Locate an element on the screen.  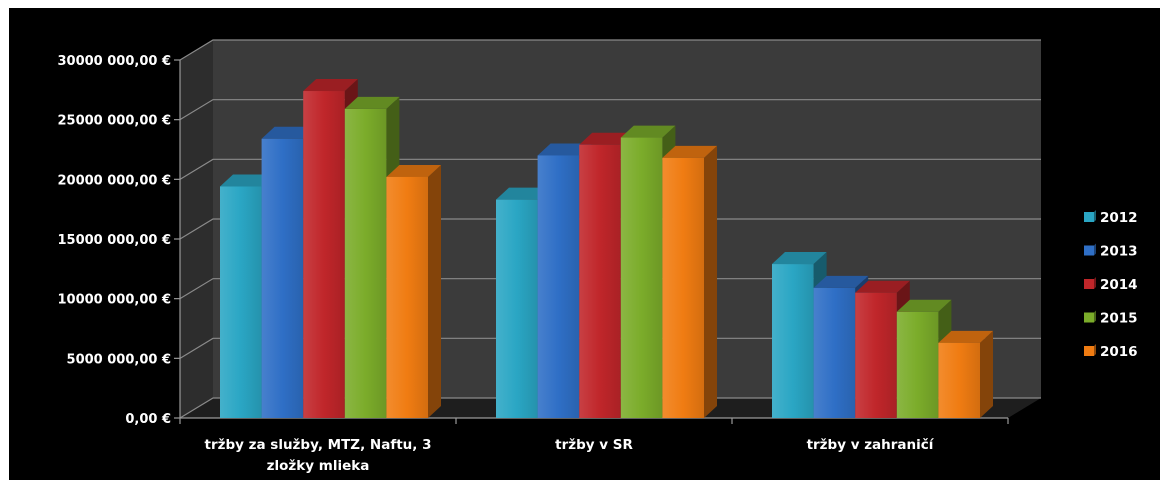
legend: 2012 2013 2014 2015 2016 is located at coordinates (1111, 285).